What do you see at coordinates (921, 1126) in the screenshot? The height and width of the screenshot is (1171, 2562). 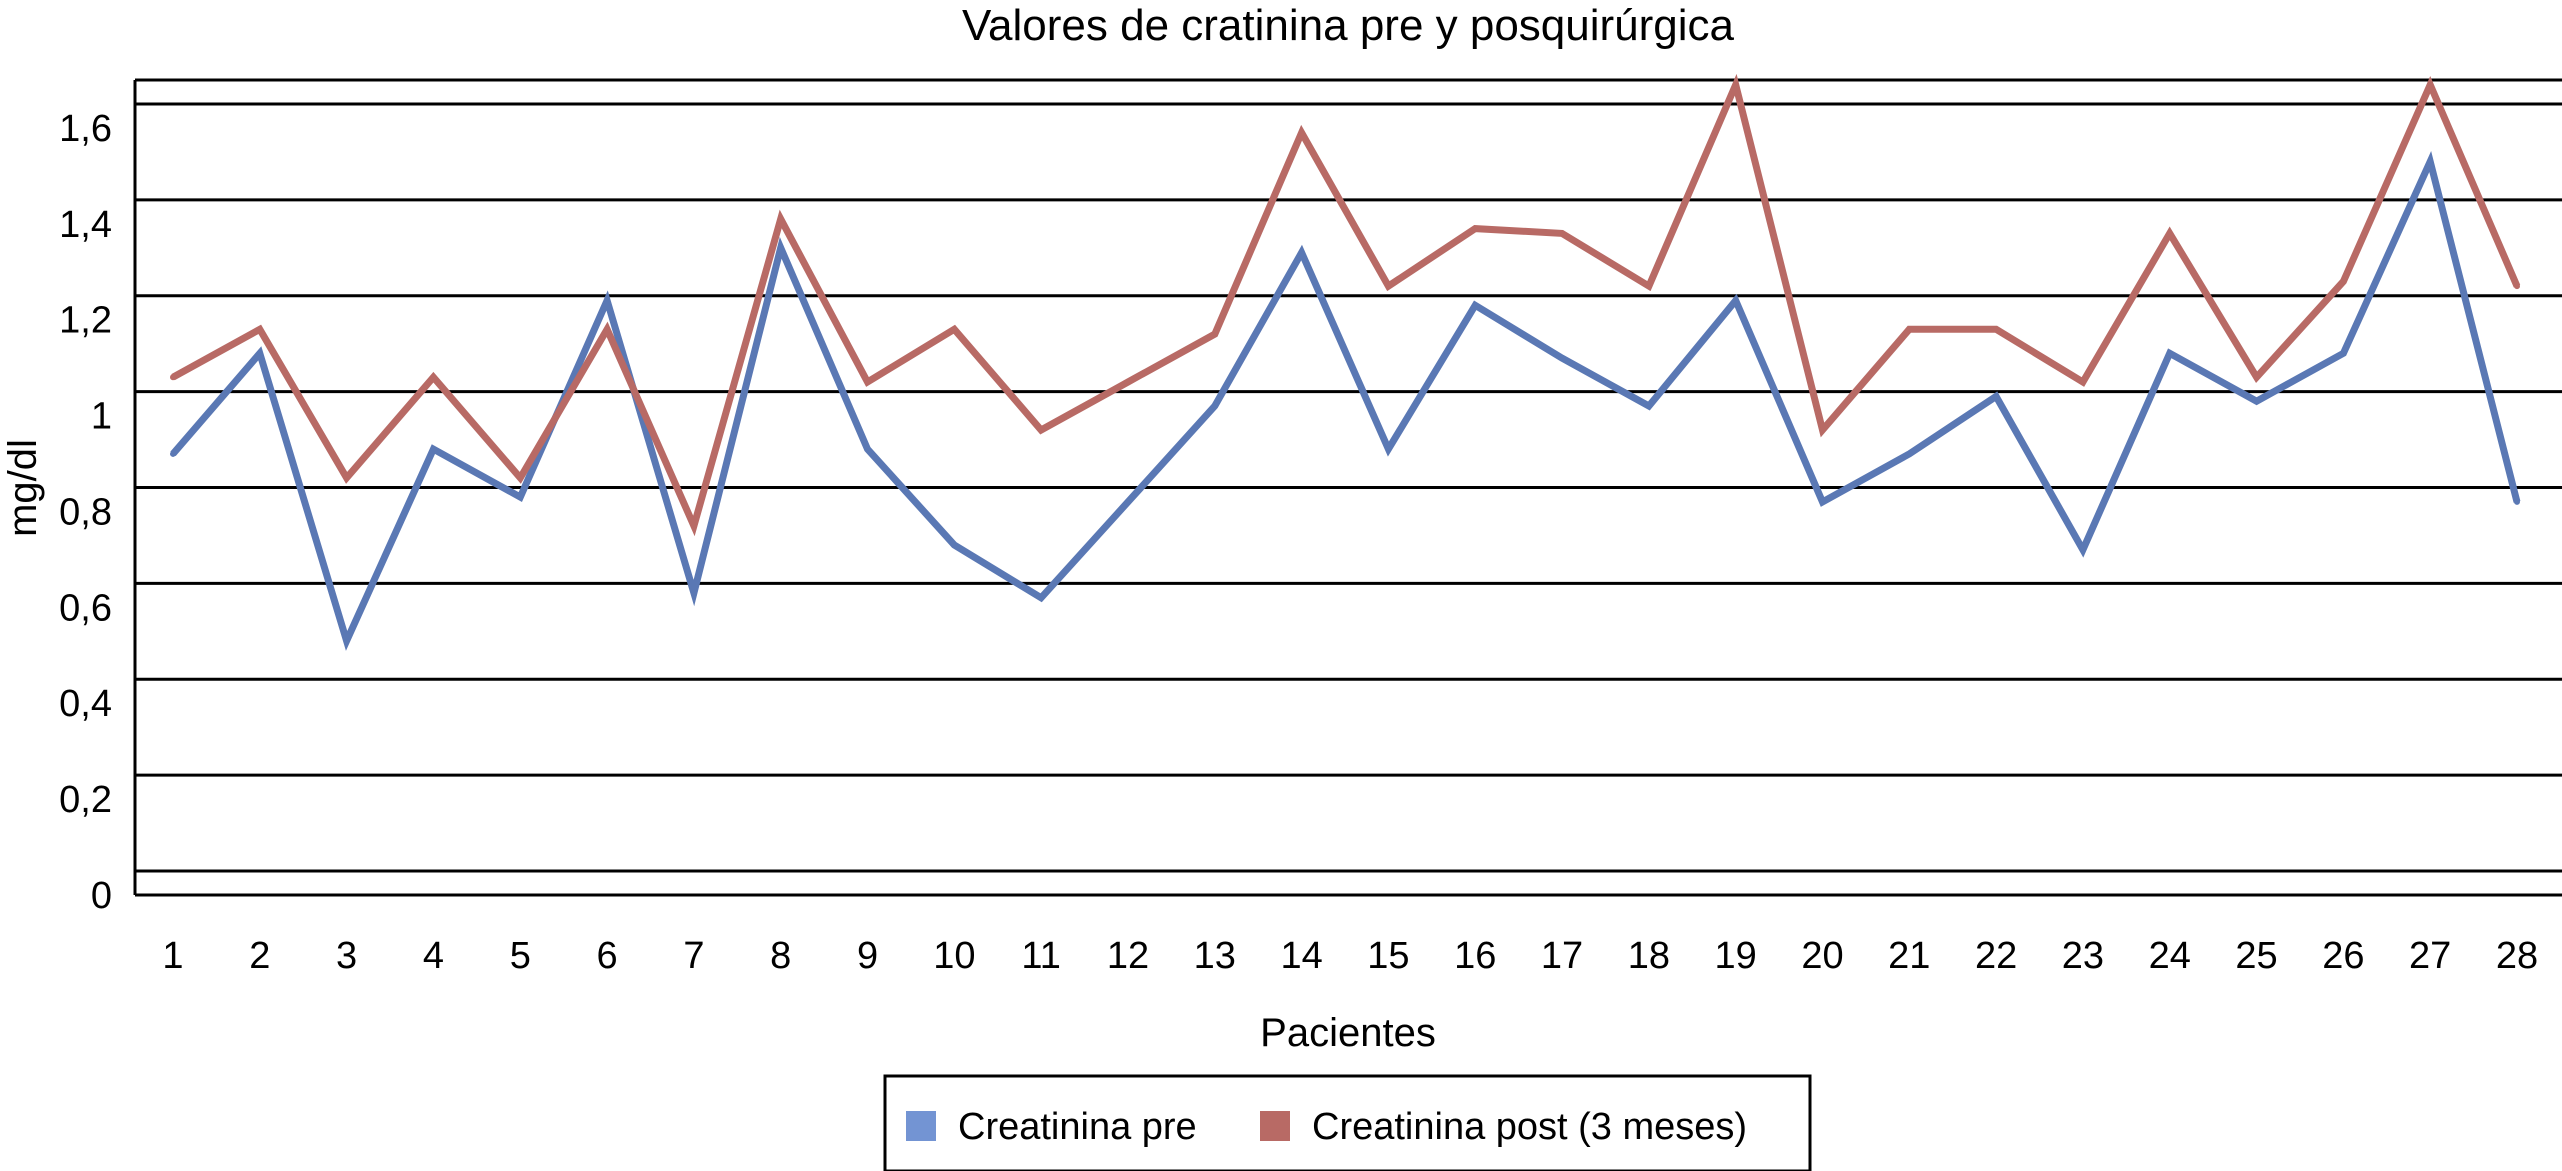 I see `legend-swatch-creatinina-pre` at bounding box center [921, 1126].